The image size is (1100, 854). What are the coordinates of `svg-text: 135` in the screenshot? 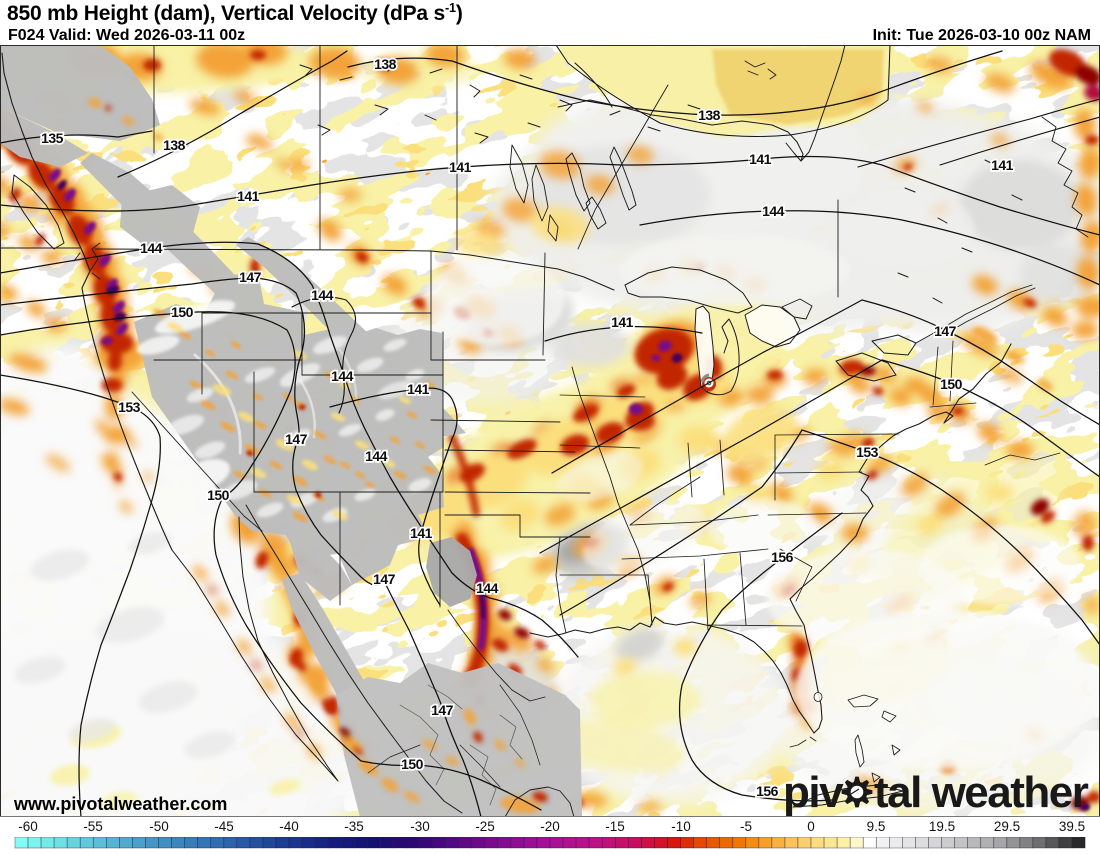 It's located at (52, 138).